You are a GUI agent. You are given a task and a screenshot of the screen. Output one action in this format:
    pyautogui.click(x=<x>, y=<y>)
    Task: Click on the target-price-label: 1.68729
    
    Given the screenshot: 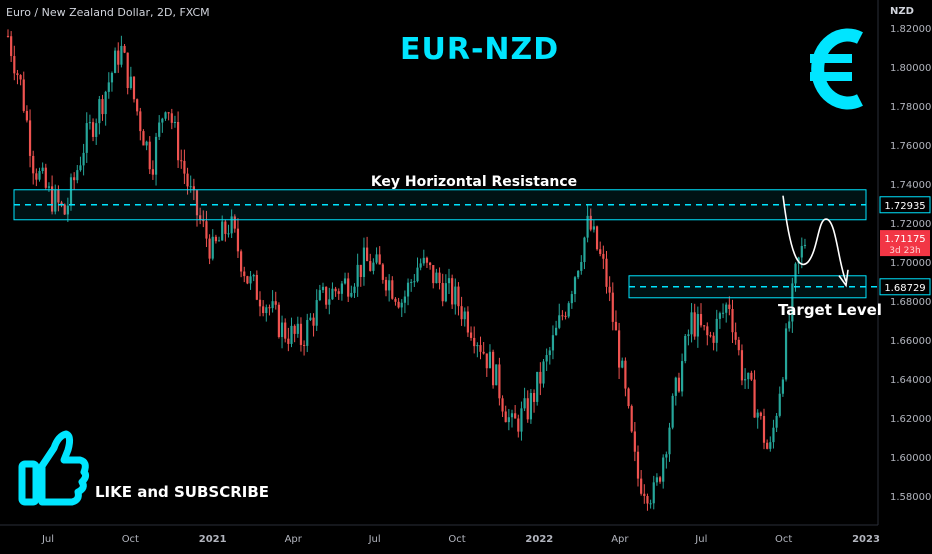 What is the action you would take?
    pyautogui.click(x=904, y=288)
    